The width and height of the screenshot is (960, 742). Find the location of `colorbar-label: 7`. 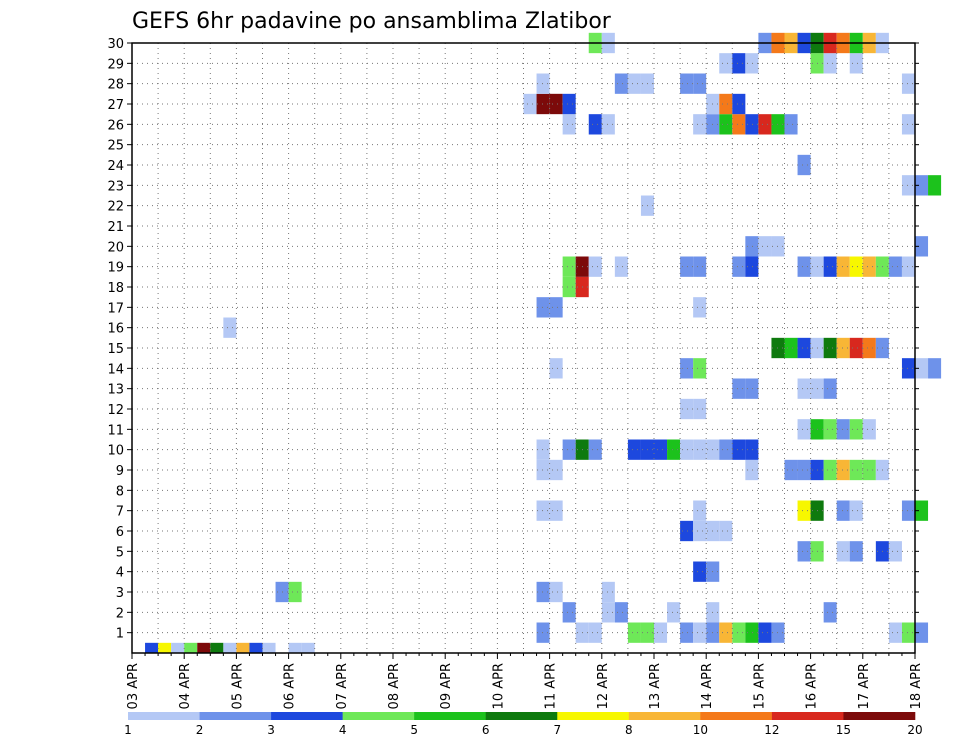

colorbar-label: 7 is located at coordinates (557, 730).